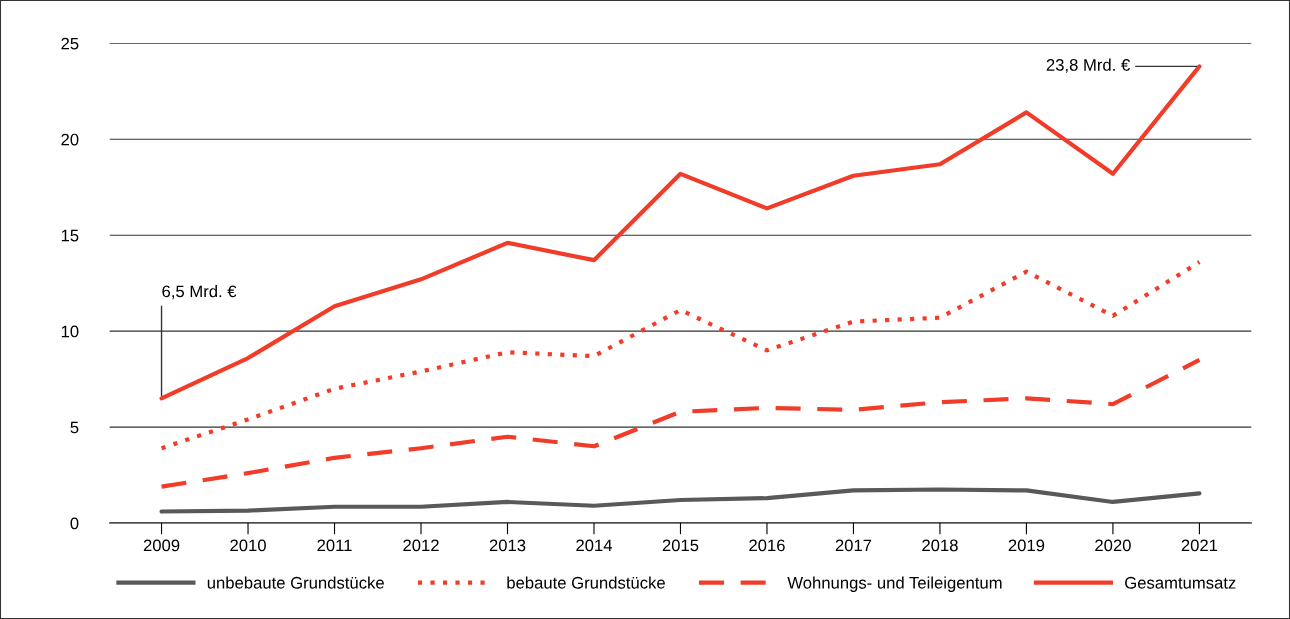 The image size is (1290, 619). I want to click on y-tick-label: 25, so click(70, 43).